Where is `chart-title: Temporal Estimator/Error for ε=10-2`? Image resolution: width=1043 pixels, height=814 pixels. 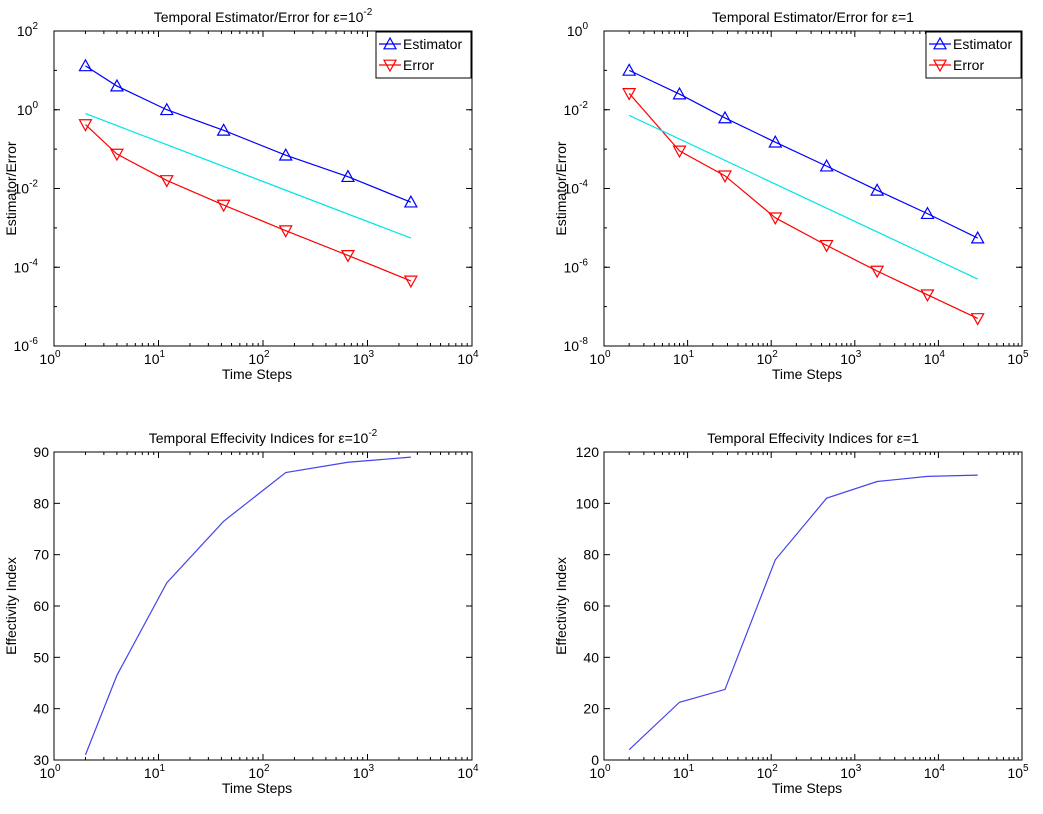 chart-title: Temporal Estimator/Error for ε=10-2 is located at coordinates (263, 16).